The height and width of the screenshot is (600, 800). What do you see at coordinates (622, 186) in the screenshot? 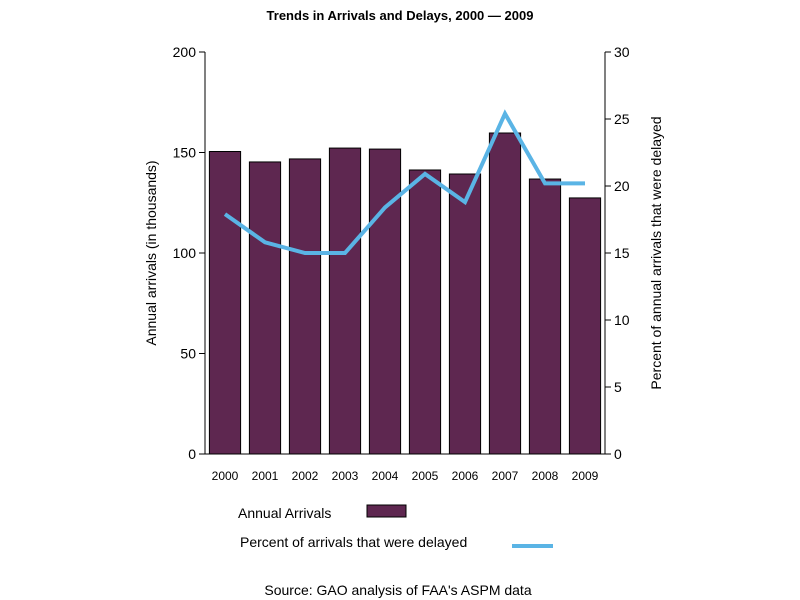
I see `y2-tick-label: 20` at bounding box center [622, 186].